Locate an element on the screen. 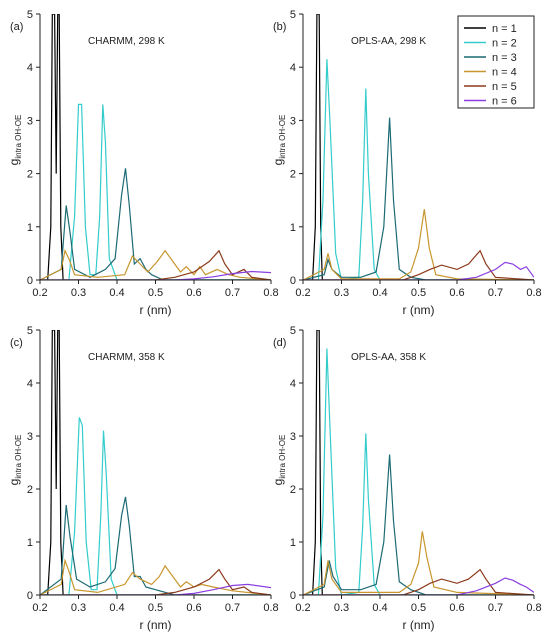 This screenshot has width=550, height=639. legend-label: n = 6 is located at coordinates (504, 102).